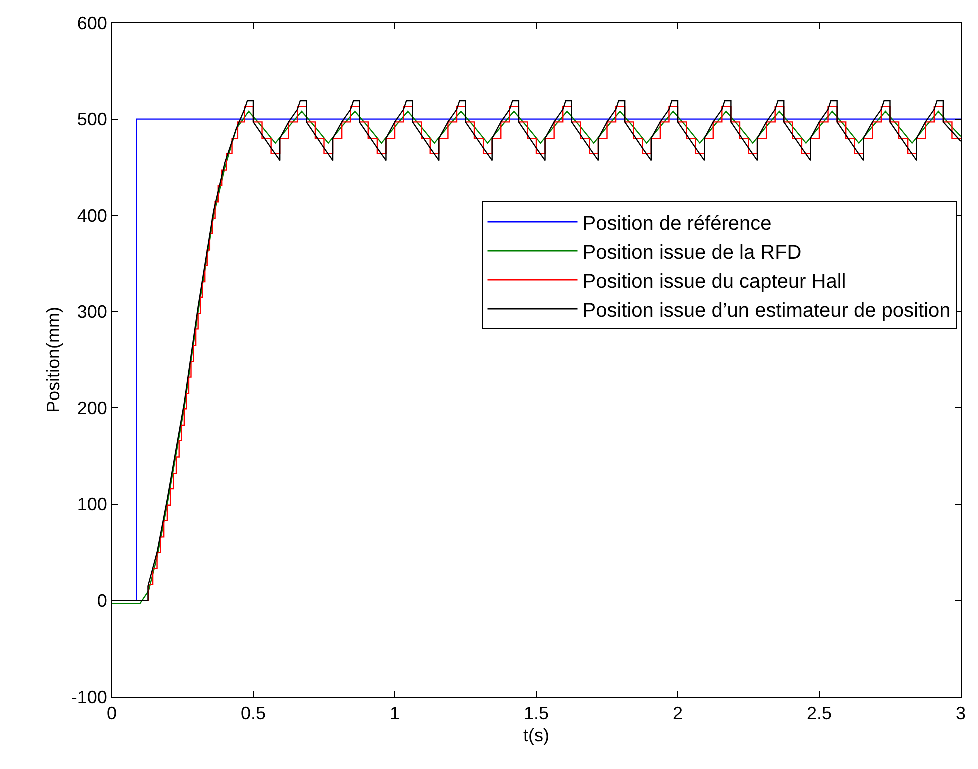 The height and width of the screenshot is (769, 978). What do you see at coordinates (395, 714) in the screenshot?
I see `x-tick-label: 1` at bounding box center [395, 714].